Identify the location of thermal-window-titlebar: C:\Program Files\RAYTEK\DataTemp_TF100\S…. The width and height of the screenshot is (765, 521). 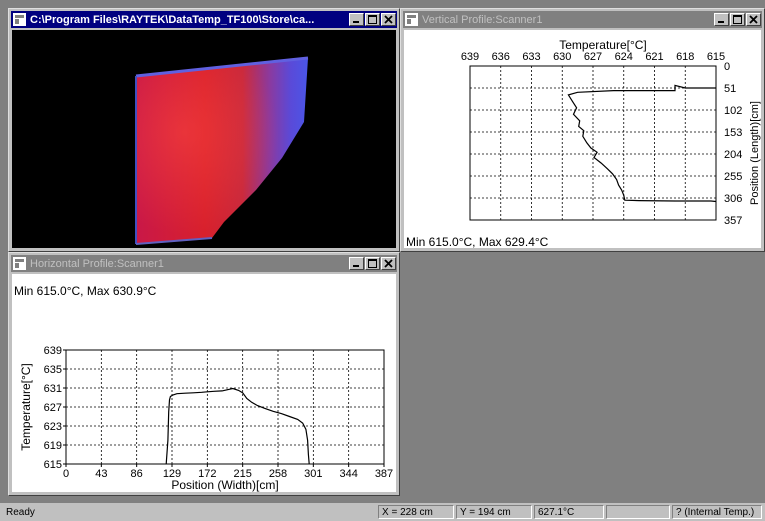
(204, 19).